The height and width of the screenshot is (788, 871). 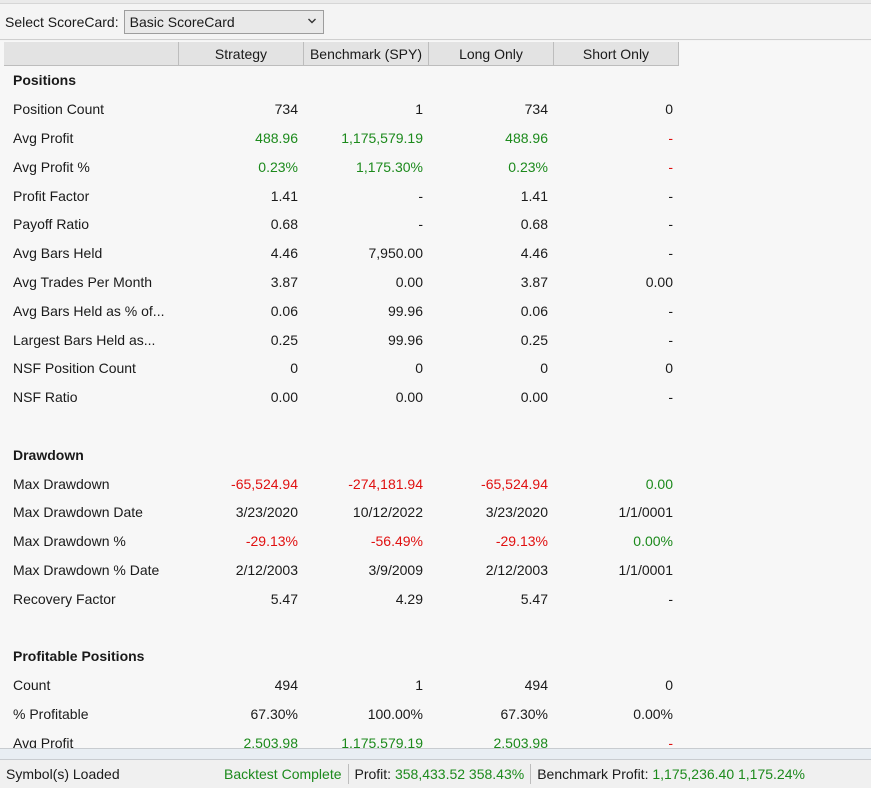 I want to click on status-profit: Profit: 358,433.52 358.43%, so click(x=440, y=774).